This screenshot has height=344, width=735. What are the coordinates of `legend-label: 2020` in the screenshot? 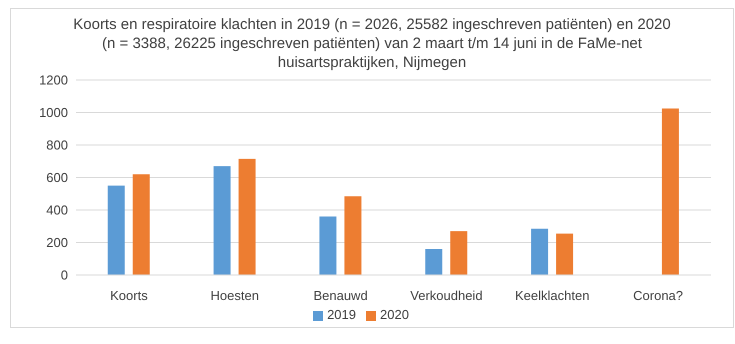 It's located at (394, 314).